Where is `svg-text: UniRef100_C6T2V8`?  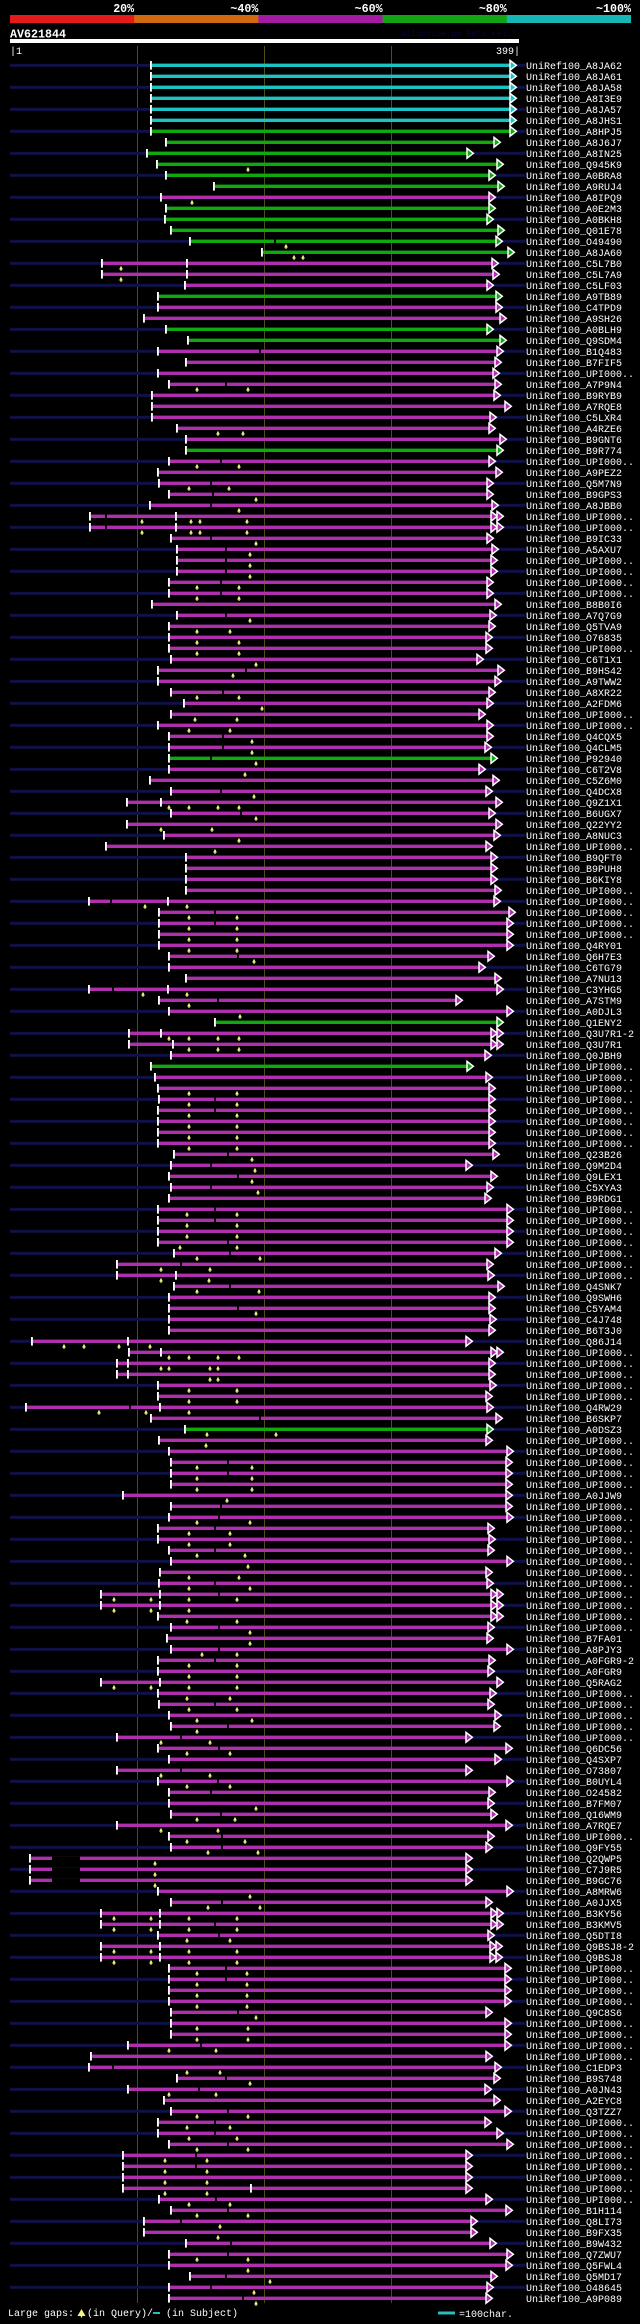 svg-text: UniRef100_C6T2V8 is located at coordinates (574, 771).